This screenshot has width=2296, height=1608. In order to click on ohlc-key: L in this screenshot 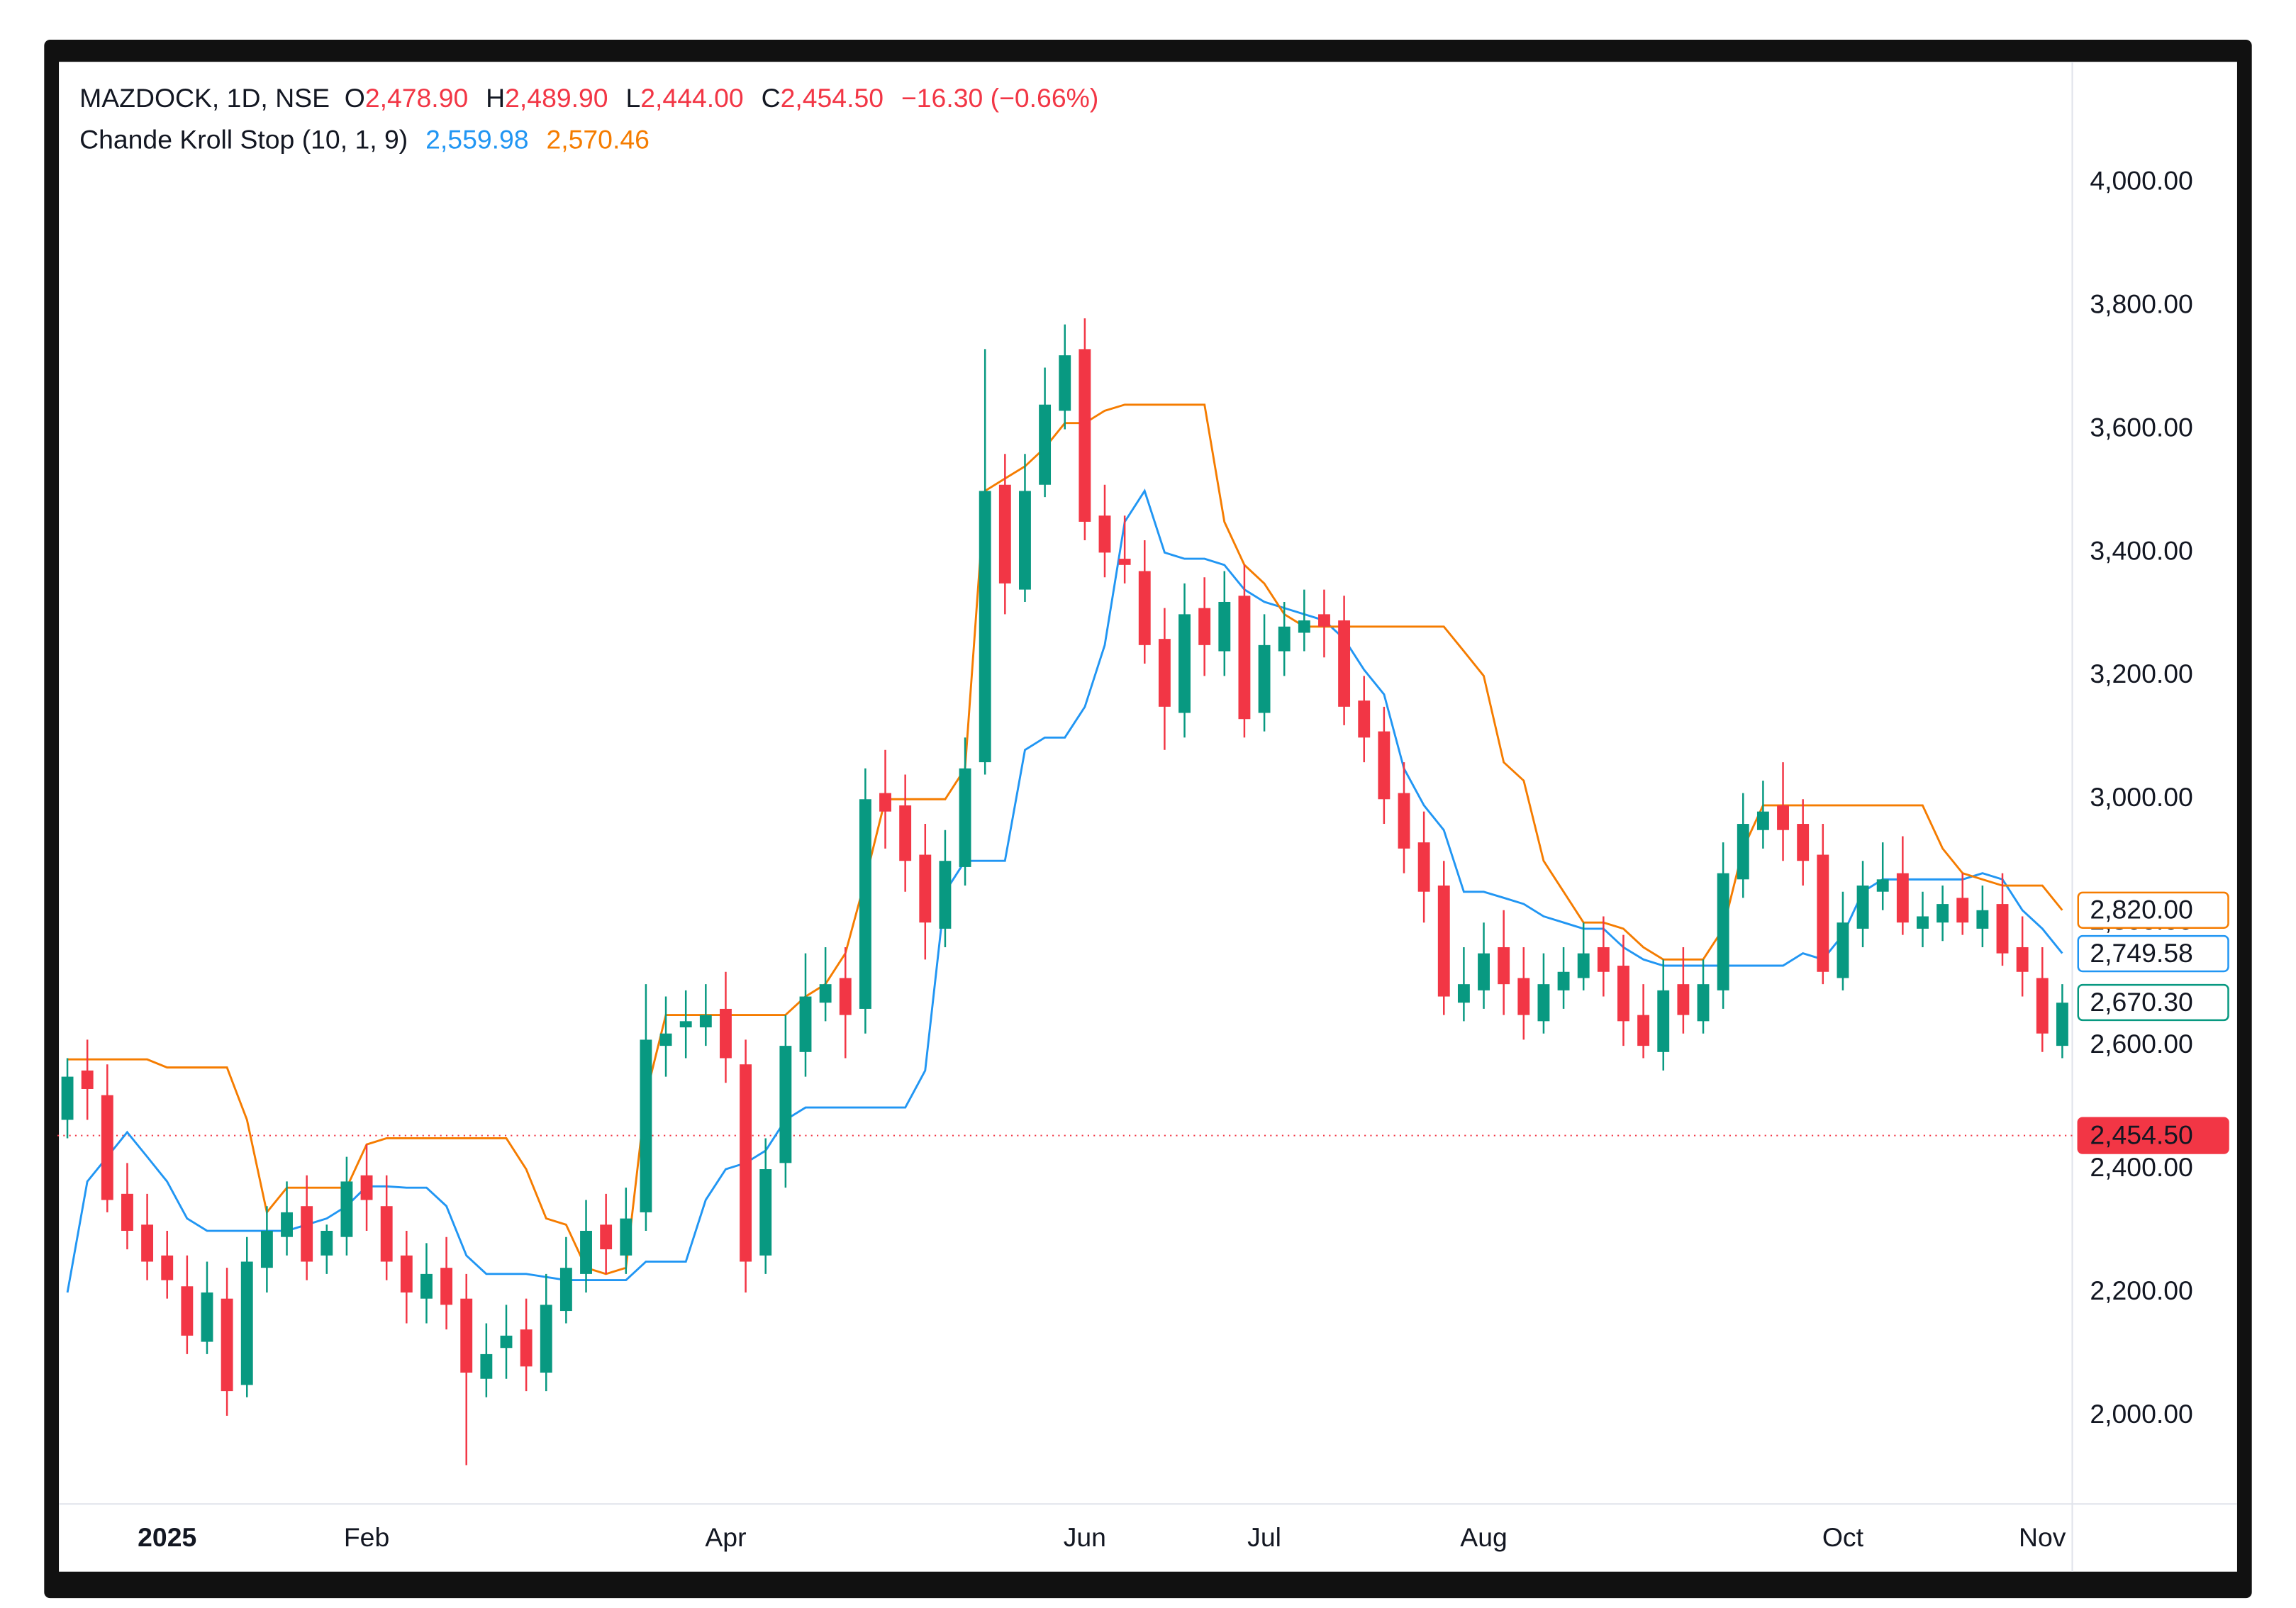, I will do `click(633, 98)`.